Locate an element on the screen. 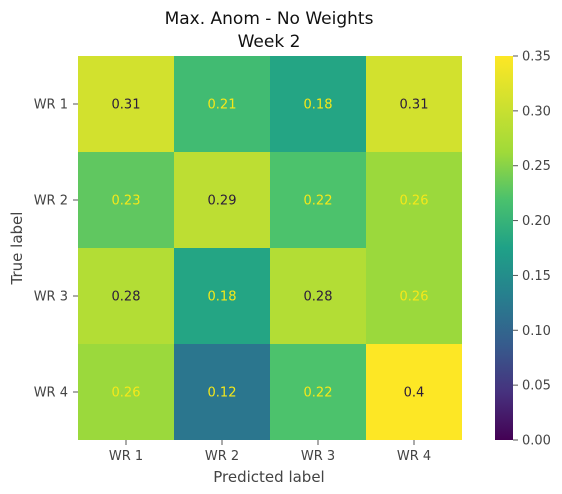 The image size is (562, 494). y-tick-label: WR 1 is located at coordinates (51, 105).